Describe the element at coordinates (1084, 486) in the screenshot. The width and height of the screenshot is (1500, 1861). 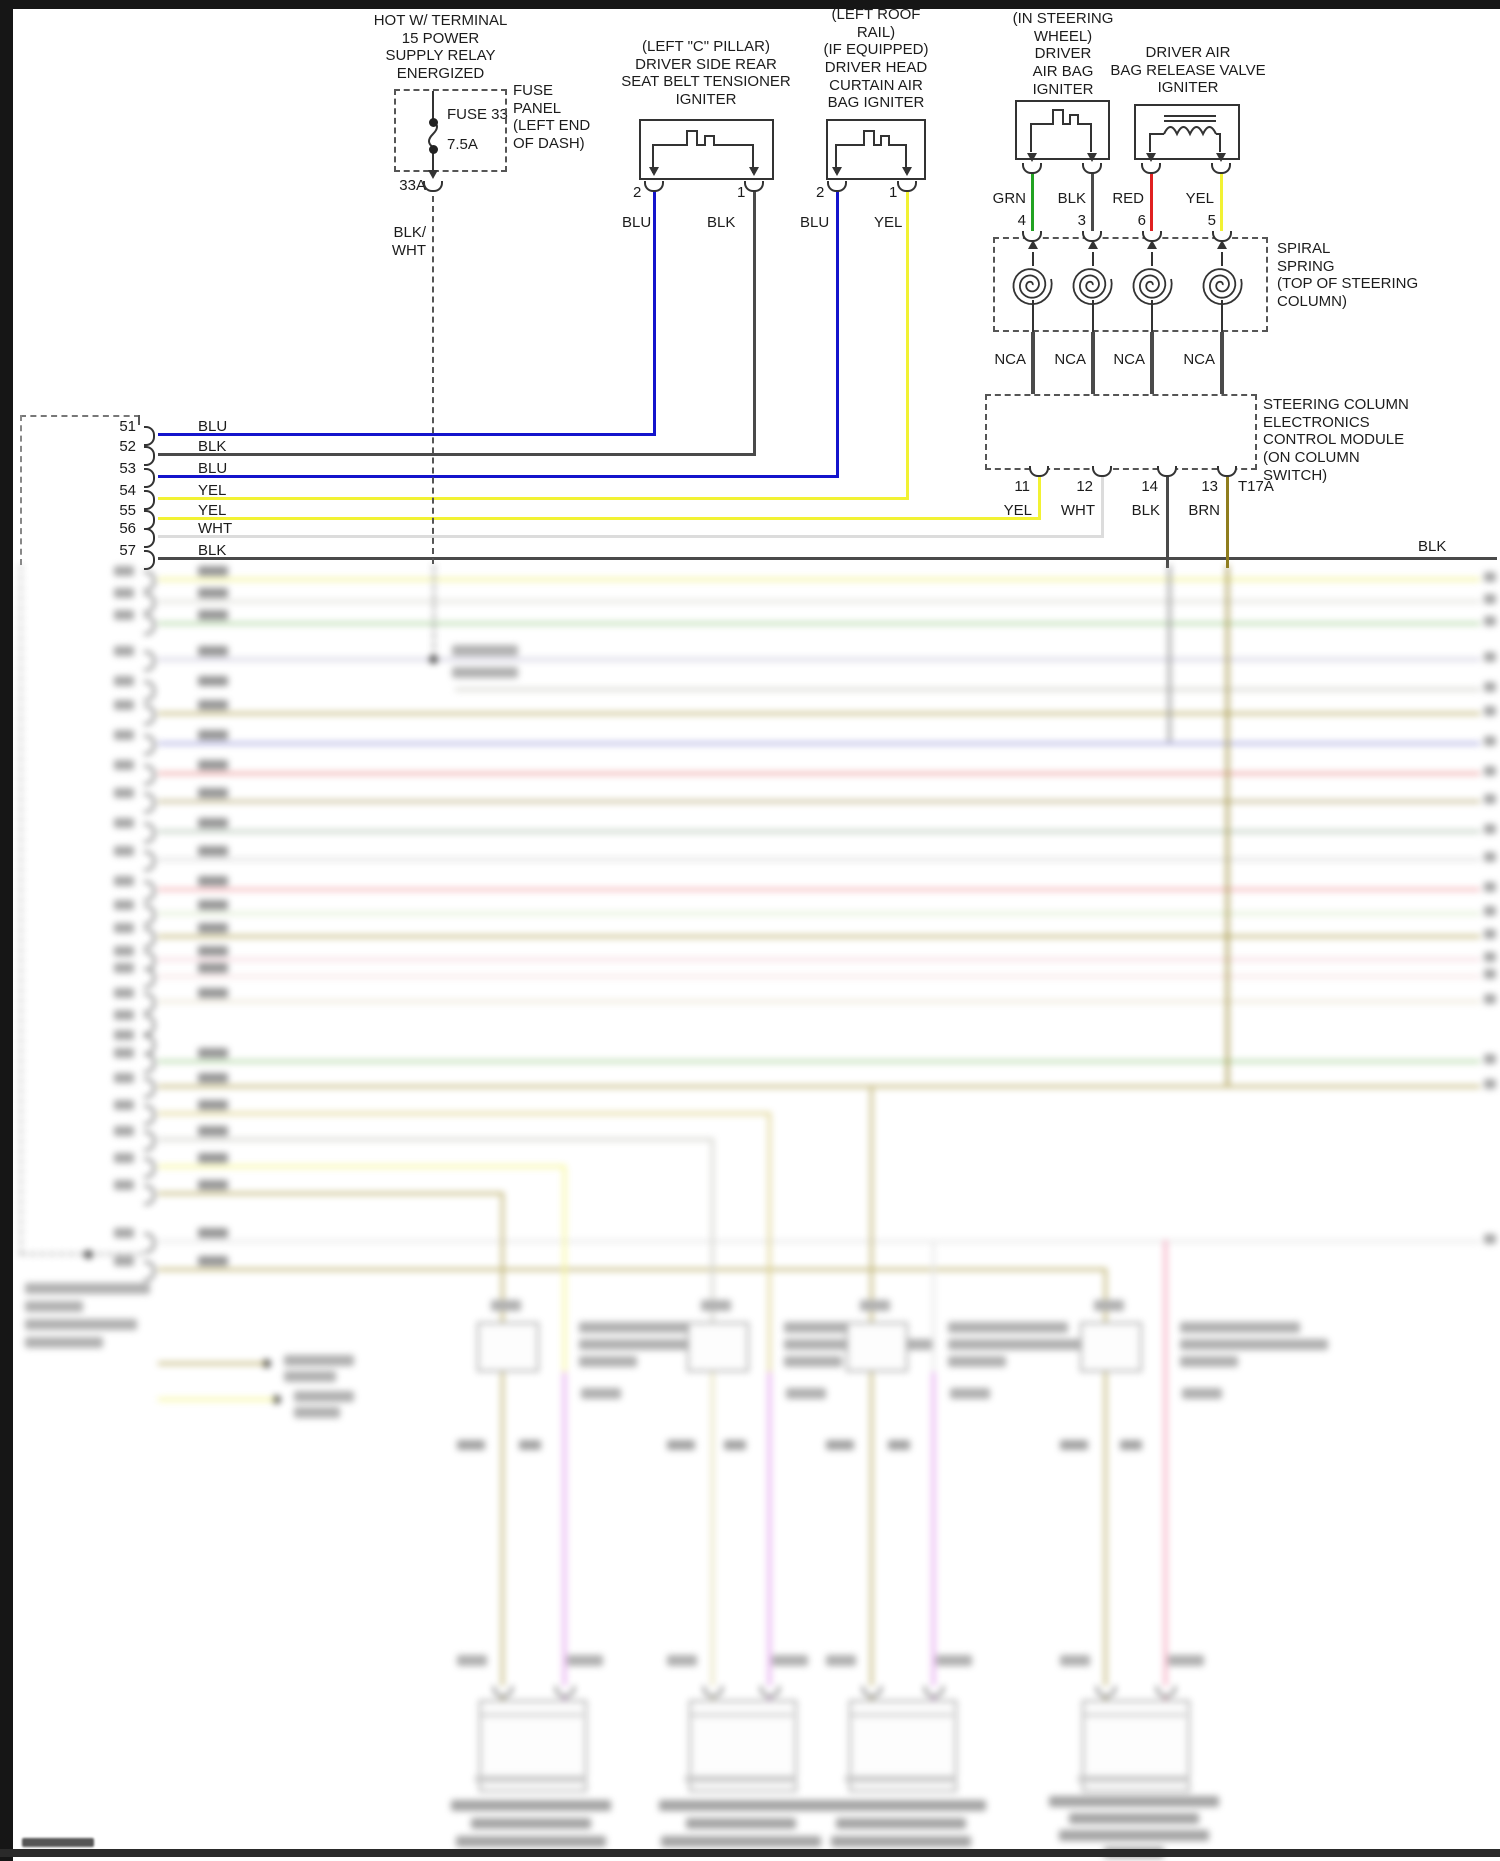
I see `module-pin-number: 12` at that location.